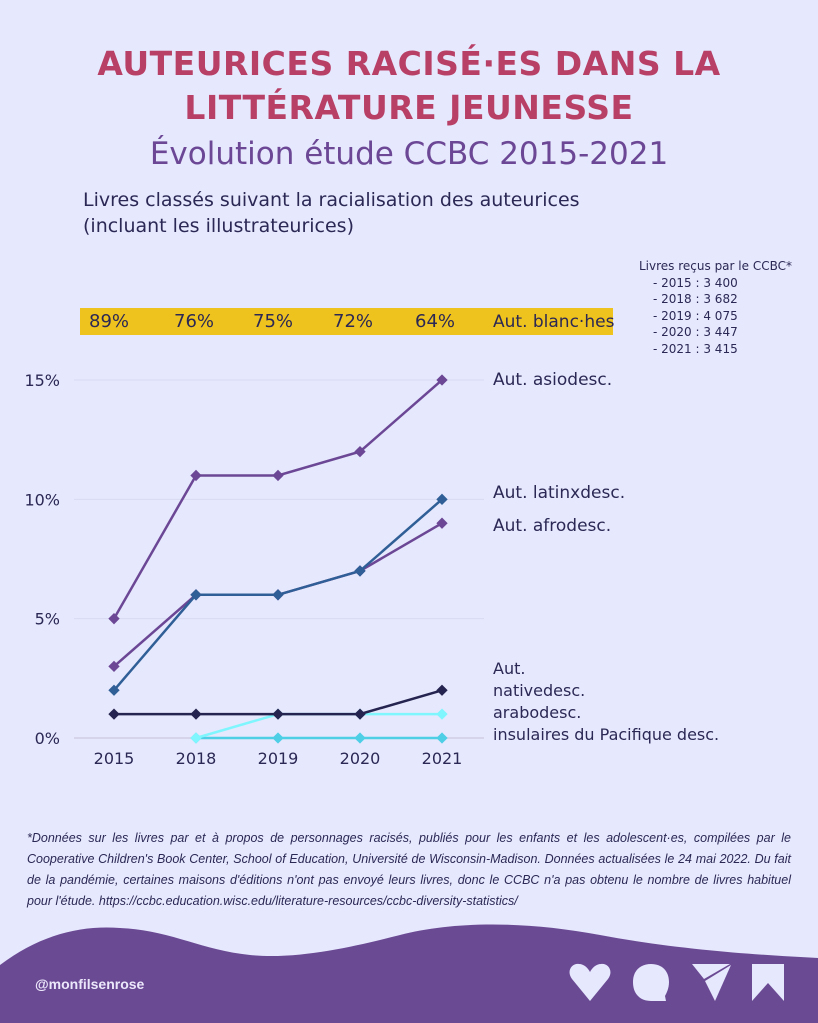 The width and height of the screenshot is (818, 1023). I want to click on white-authors-band, so click(346, 321).